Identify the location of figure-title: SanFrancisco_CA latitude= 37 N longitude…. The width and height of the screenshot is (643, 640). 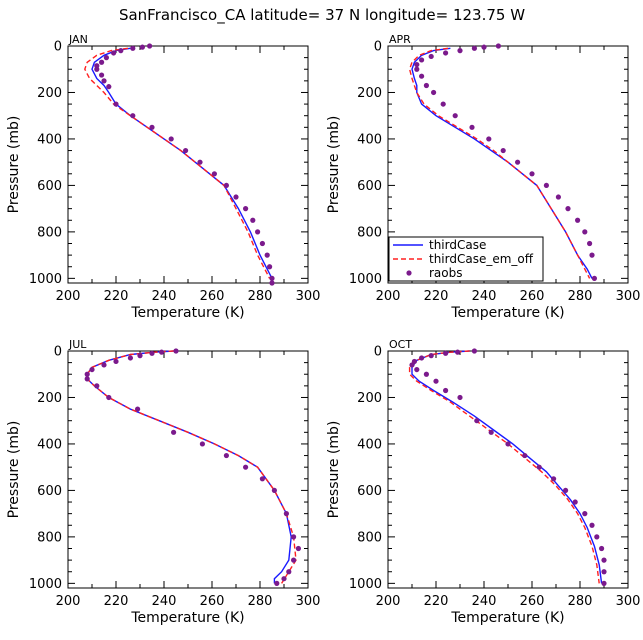
(322, 15).